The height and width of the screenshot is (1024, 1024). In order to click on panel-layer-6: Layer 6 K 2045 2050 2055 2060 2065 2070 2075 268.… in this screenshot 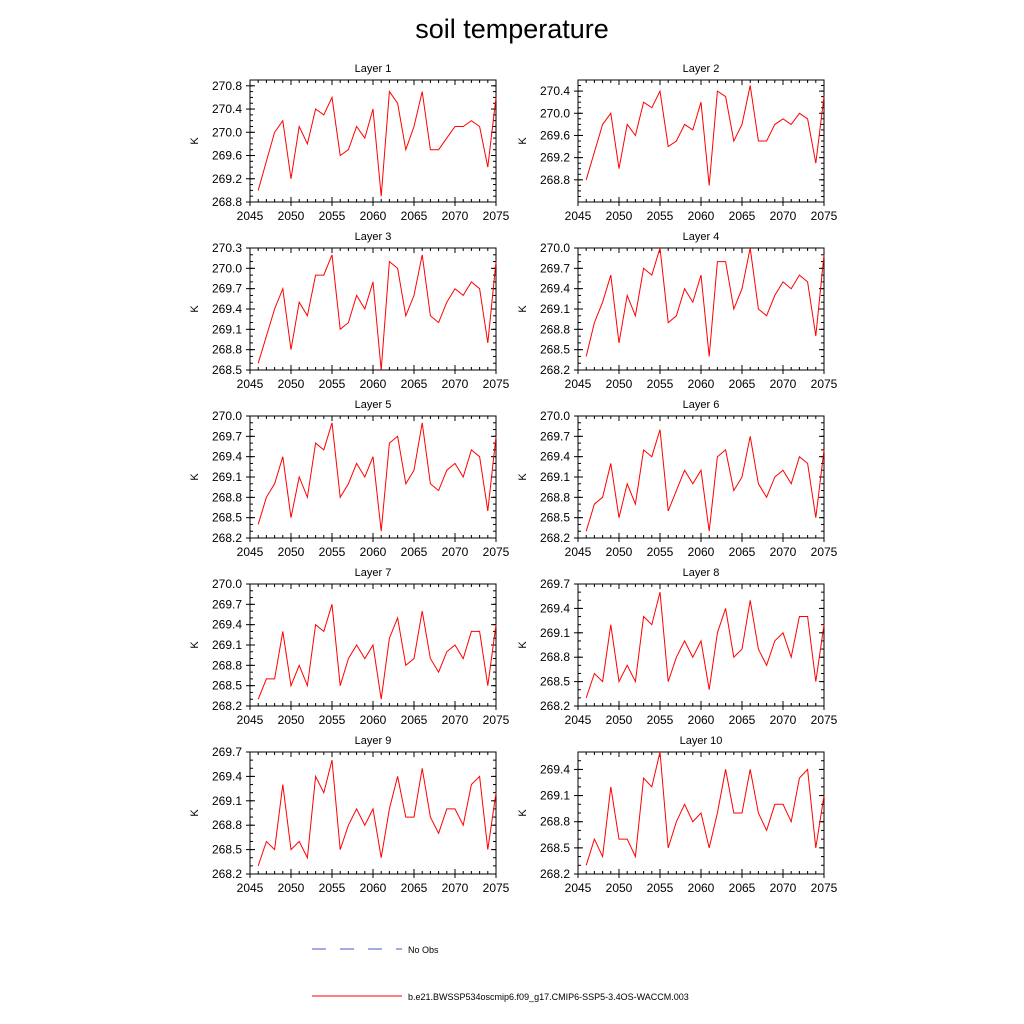, I will do `click(677, 479)`.